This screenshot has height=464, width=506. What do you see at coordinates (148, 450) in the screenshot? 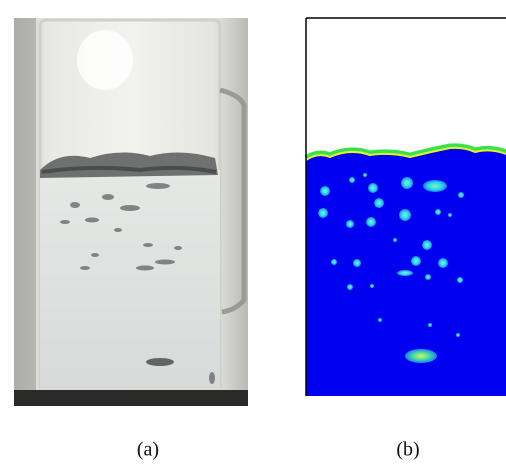
I see `panel-label: (a)` at bounding box center [148, 450].